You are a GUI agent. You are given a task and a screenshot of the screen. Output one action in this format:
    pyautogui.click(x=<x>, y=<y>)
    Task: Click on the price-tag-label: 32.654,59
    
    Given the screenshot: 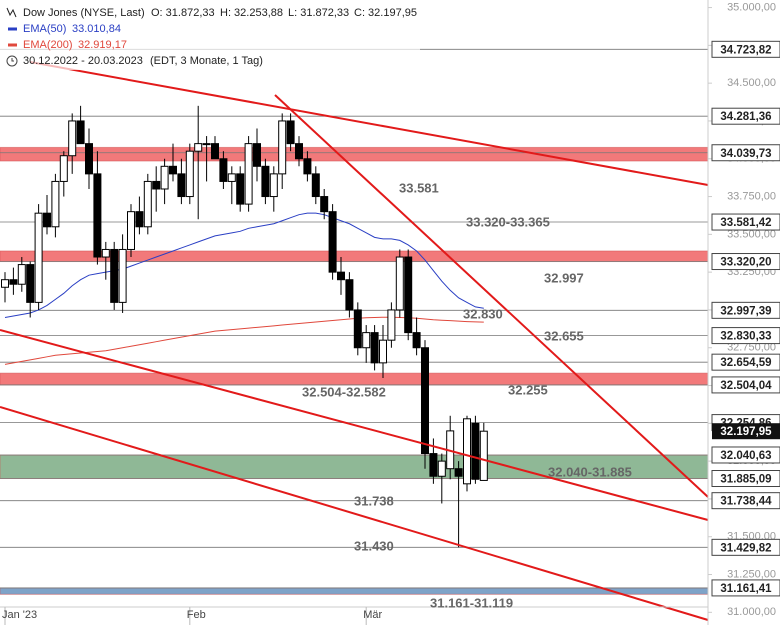 What is the action you would take?
    pyautogui.click(x=745, y=363)
    